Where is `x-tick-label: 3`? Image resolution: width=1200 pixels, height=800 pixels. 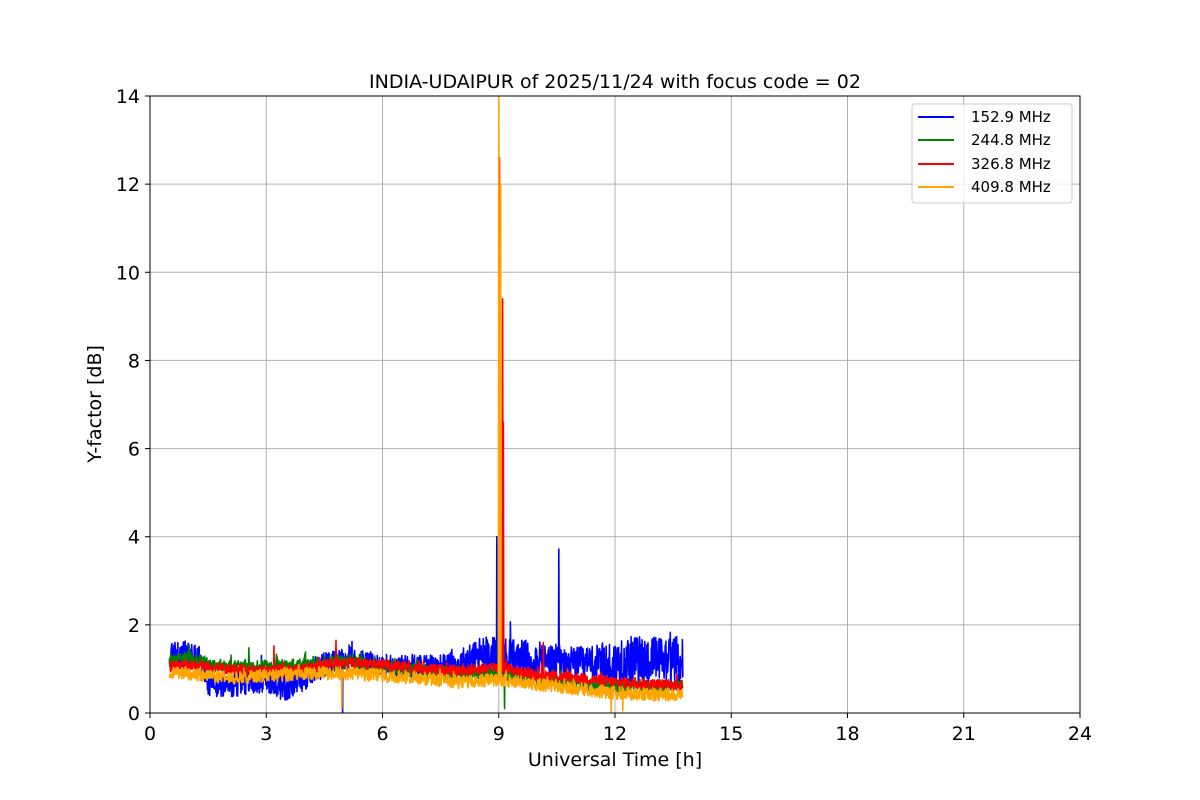 x-tick-label: 3 is located at coordinates (266, 734).